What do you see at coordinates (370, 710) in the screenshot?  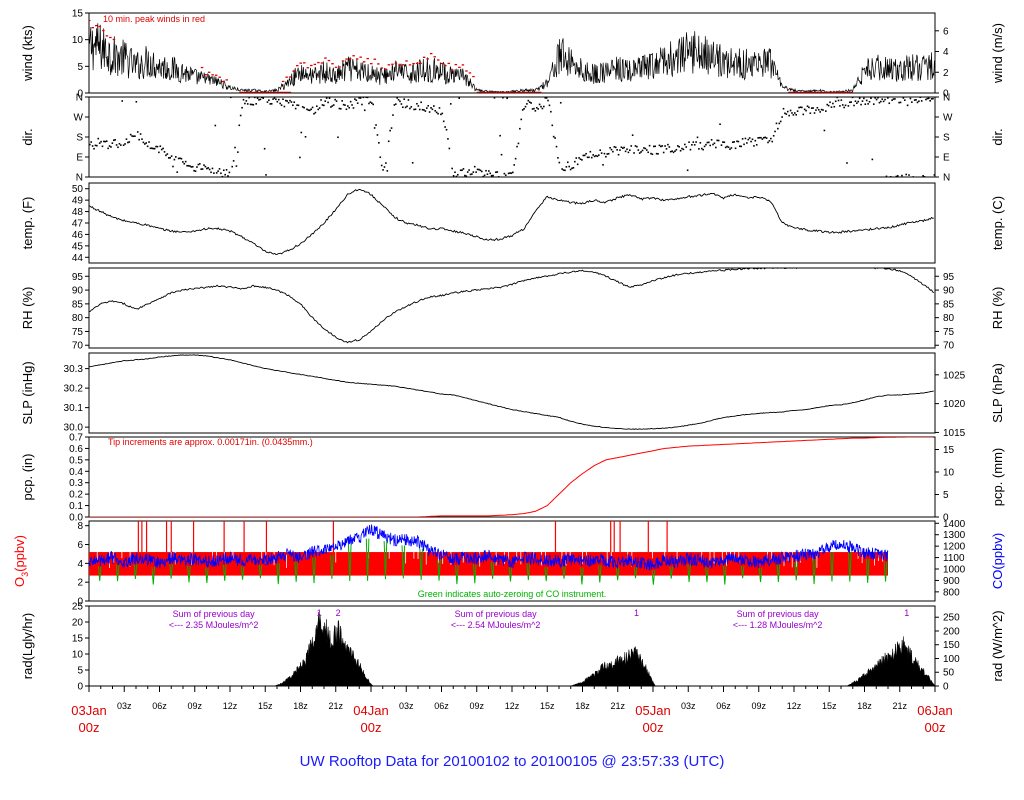 I see `day-label: 04Jan` at bounding box center [370, 710].